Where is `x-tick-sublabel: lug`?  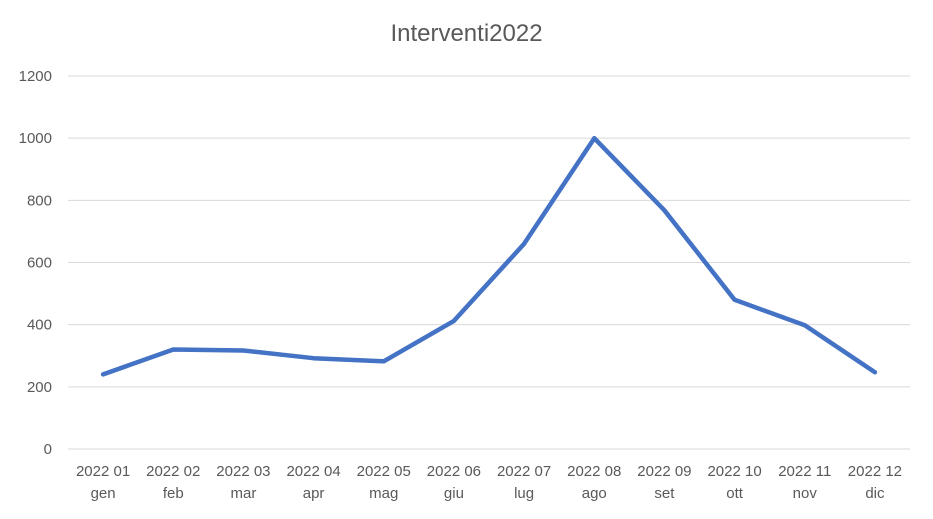
x-tick-sublabel: lug is located at coordinates (524, 493).